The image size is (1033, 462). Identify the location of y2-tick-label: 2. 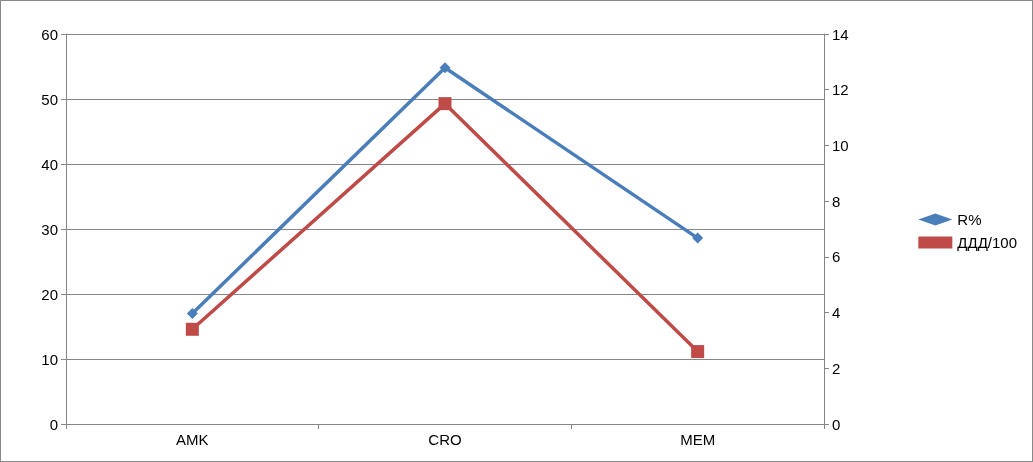
(836, 368).